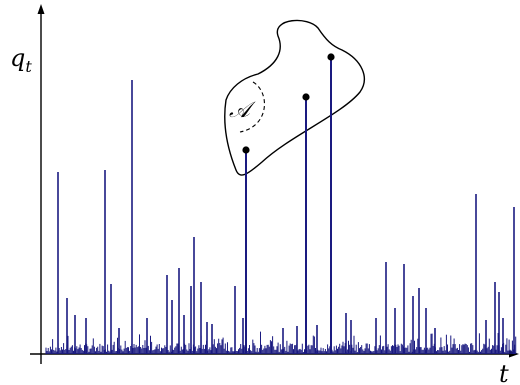 The image size is (520, 385). Describe the element at coordinates (294, 97) in the screenshot. I see `region-outline` at that location.